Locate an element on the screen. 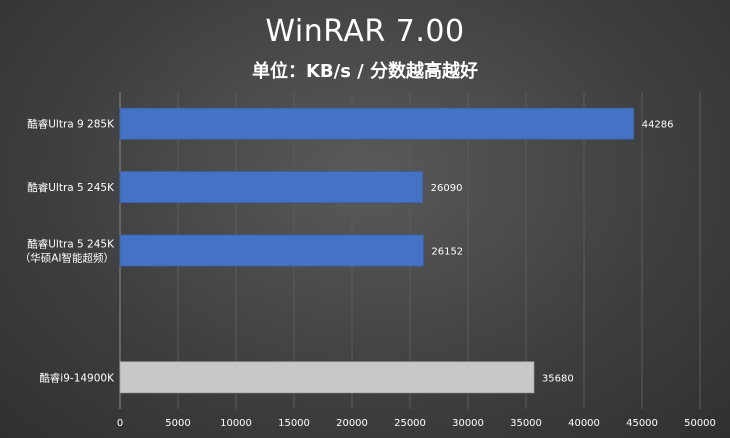 This screenshot has height=438, width=730. category-label: 酷睿Ultra 9 285K is located at coordinates (71, 124).